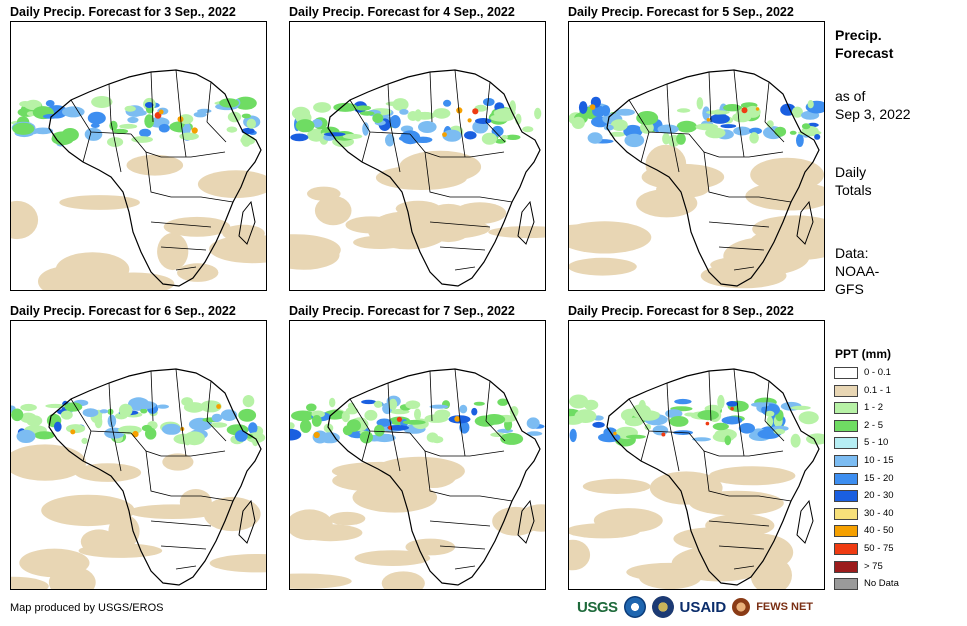 This screenshot has width=967, height=626. What do you see at coordinates (874, 408) in the screenshot?
I see `legend-label: 1 - 2` at bounding box center [874, 408].